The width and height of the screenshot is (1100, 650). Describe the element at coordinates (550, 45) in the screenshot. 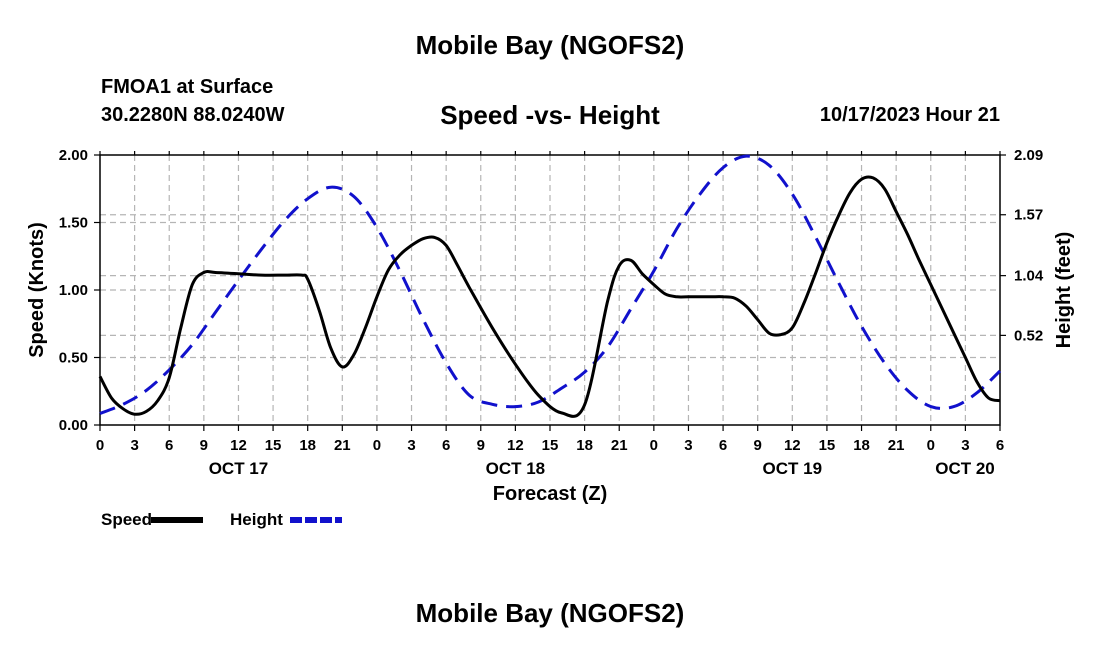

I see `page-title: Mobile Bay (NGOFS2)` at that location.